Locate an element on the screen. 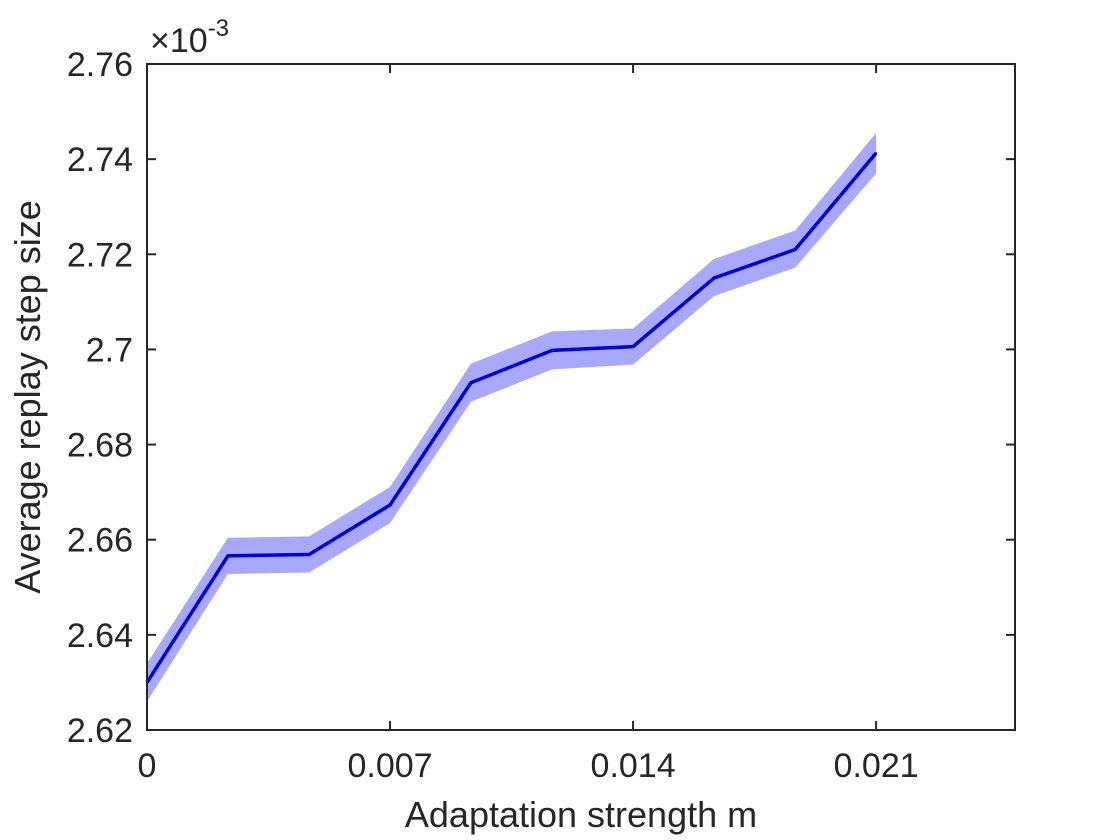  x-tick-label: 0 is located at coordinates (147, 766).